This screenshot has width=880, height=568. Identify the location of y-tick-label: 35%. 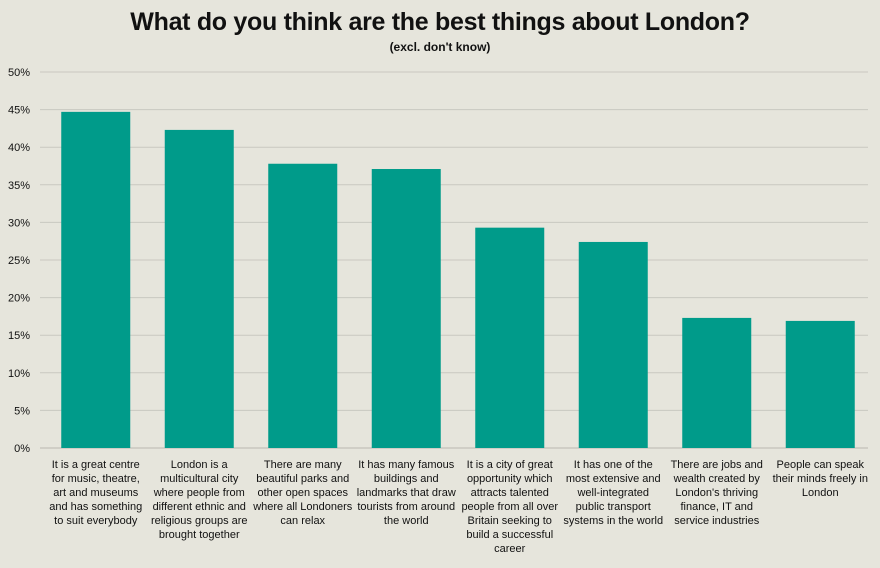
(19, 186).